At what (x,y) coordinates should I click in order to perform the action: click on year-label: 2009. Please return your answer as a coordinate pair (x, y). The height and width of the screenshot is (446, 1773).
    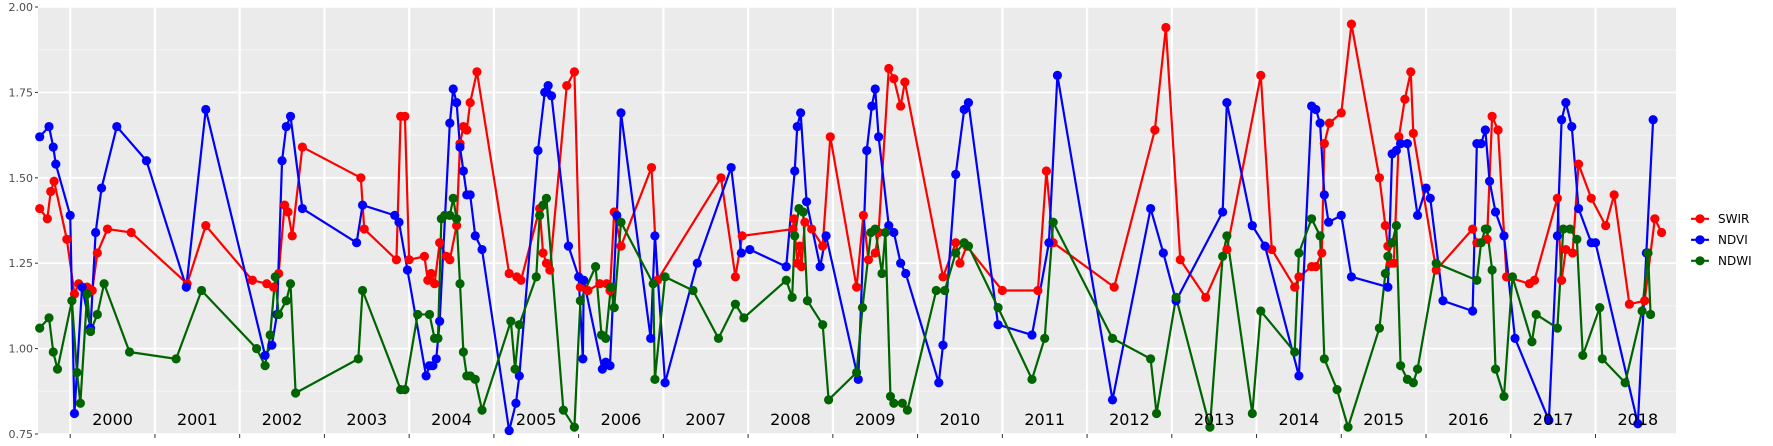
    Looking at the image, I should click on (875, 419).